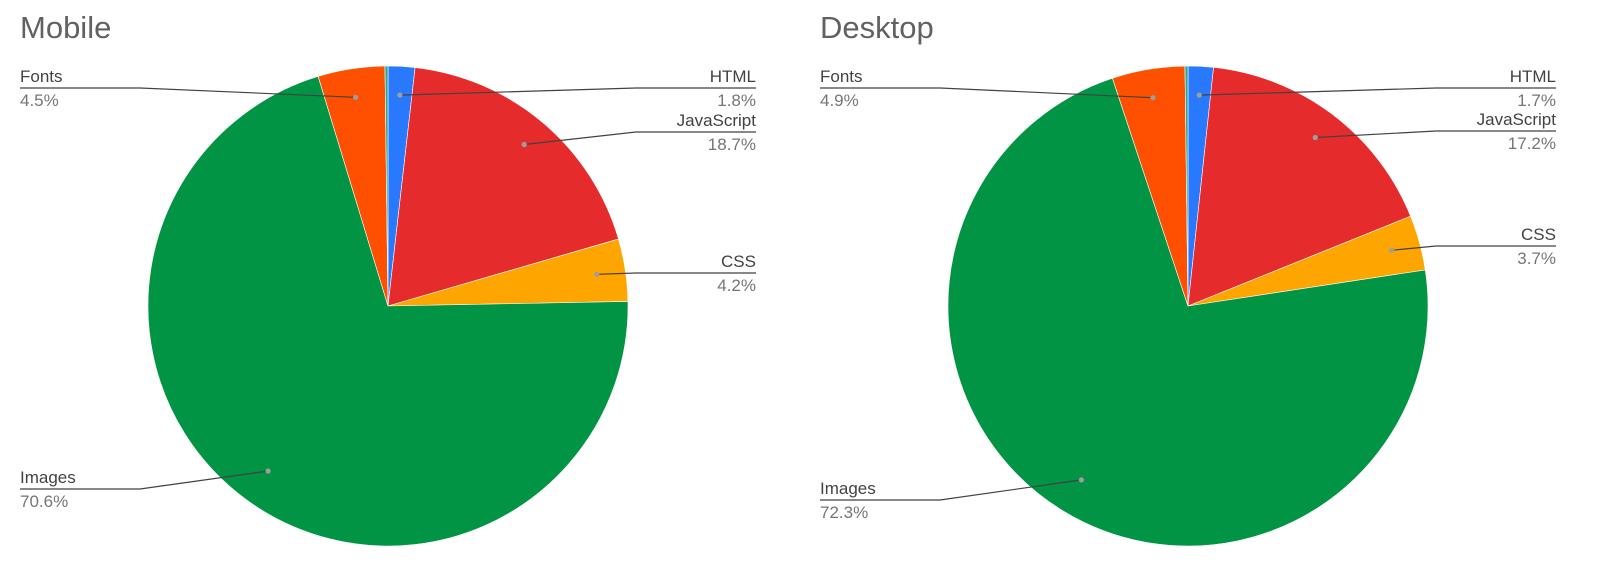 The height and width of the screenshot is (586, 1600). What do you see at coordinates (1536, 100) in the screenshot?
I see `slice-percent-html: 1.7%` at bounding box center [1536, 100].